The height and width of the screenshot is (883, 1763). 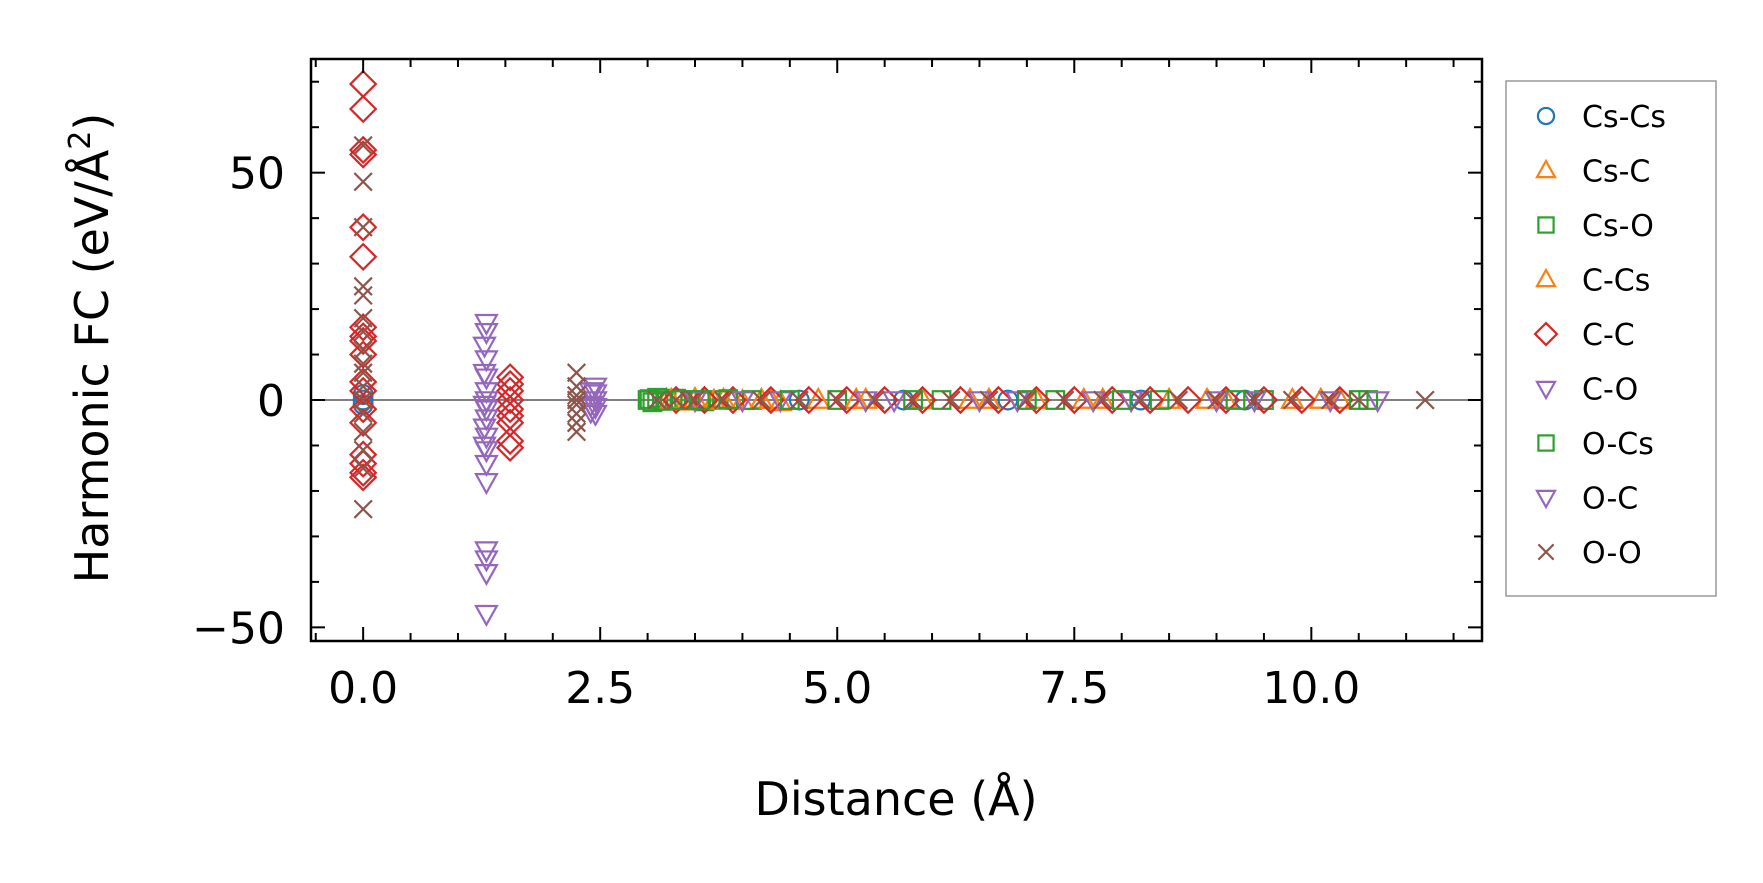 What do you see at coordinates (80, 140) in the screenshot?
I see `y-axis-label-superscript: 2` at bounding box center [80, 140].